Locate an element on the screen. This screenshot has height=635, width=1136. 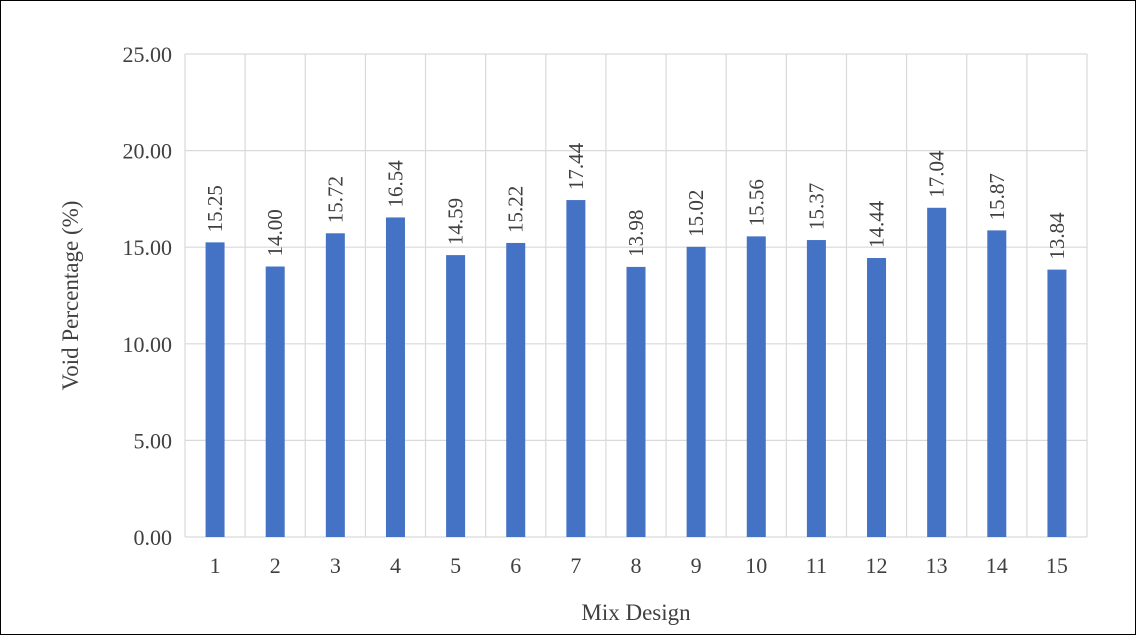
data-label: 15.25 is located at coordinates (215, 208).